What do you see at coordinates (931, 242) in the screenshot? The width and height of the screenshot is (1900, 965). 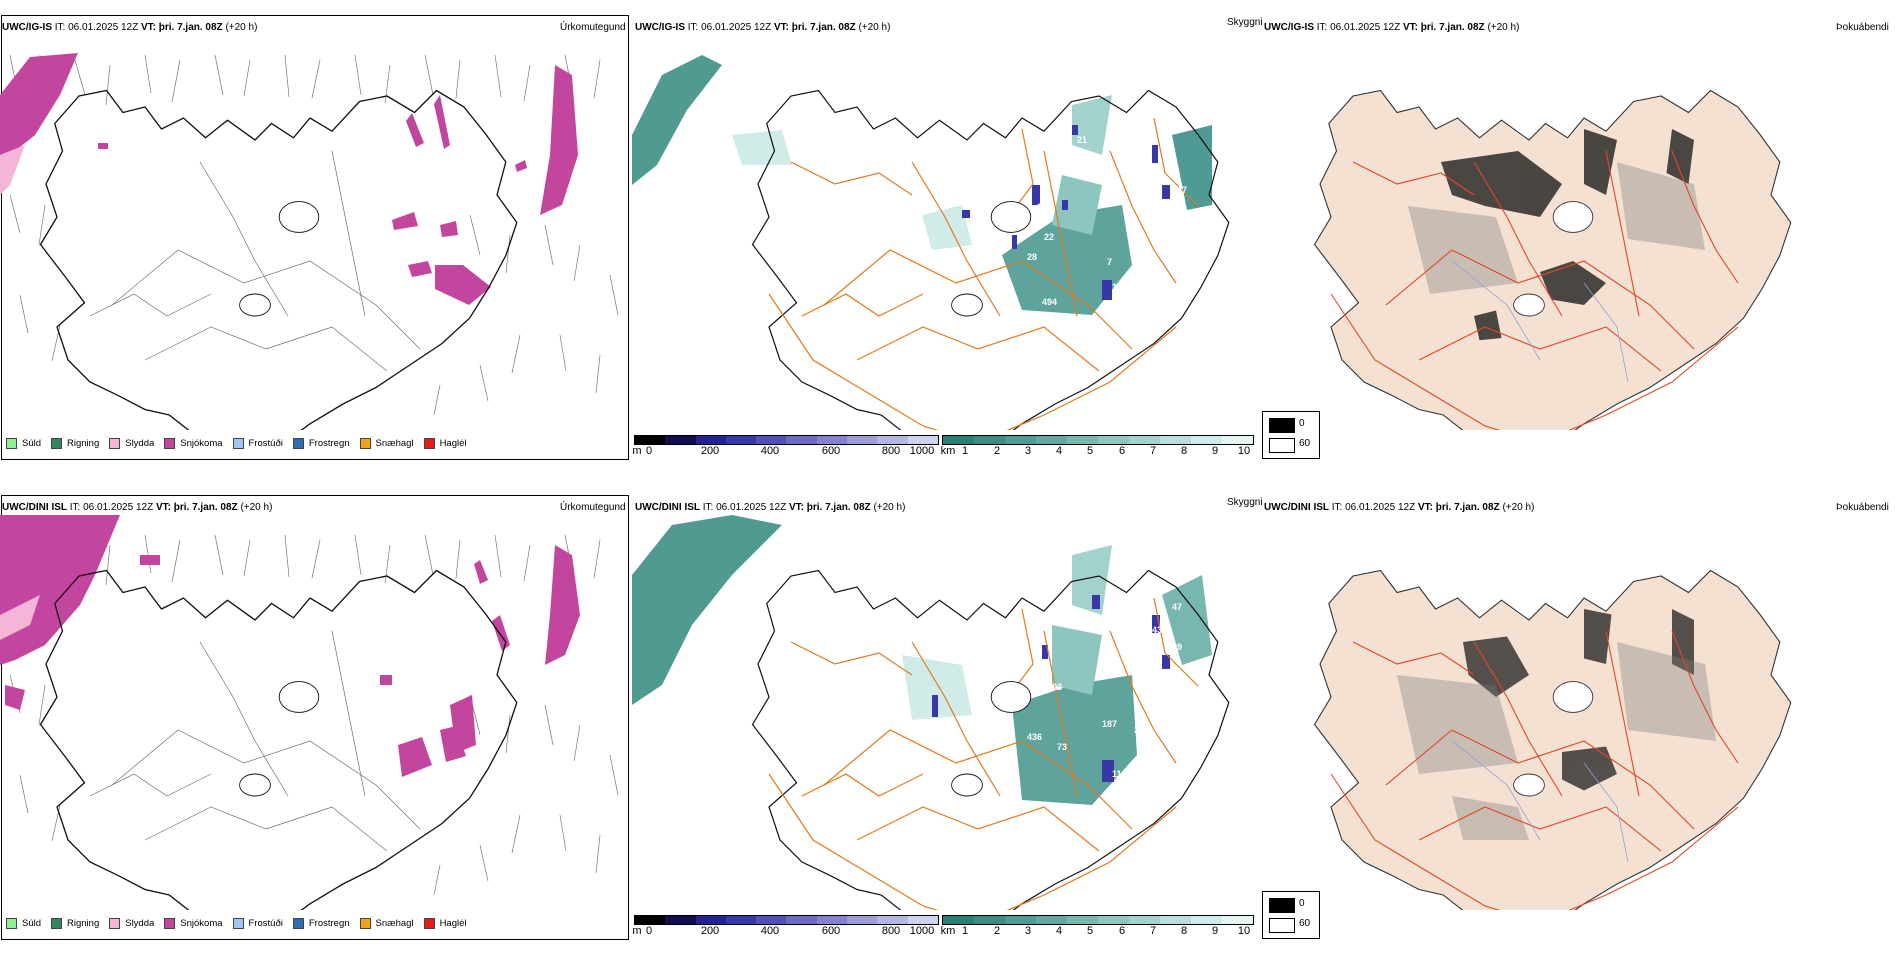 I see `visibility-map: 21 47 29 17 22 350 28 377 7 192 494` at bounding box center [931, 242].